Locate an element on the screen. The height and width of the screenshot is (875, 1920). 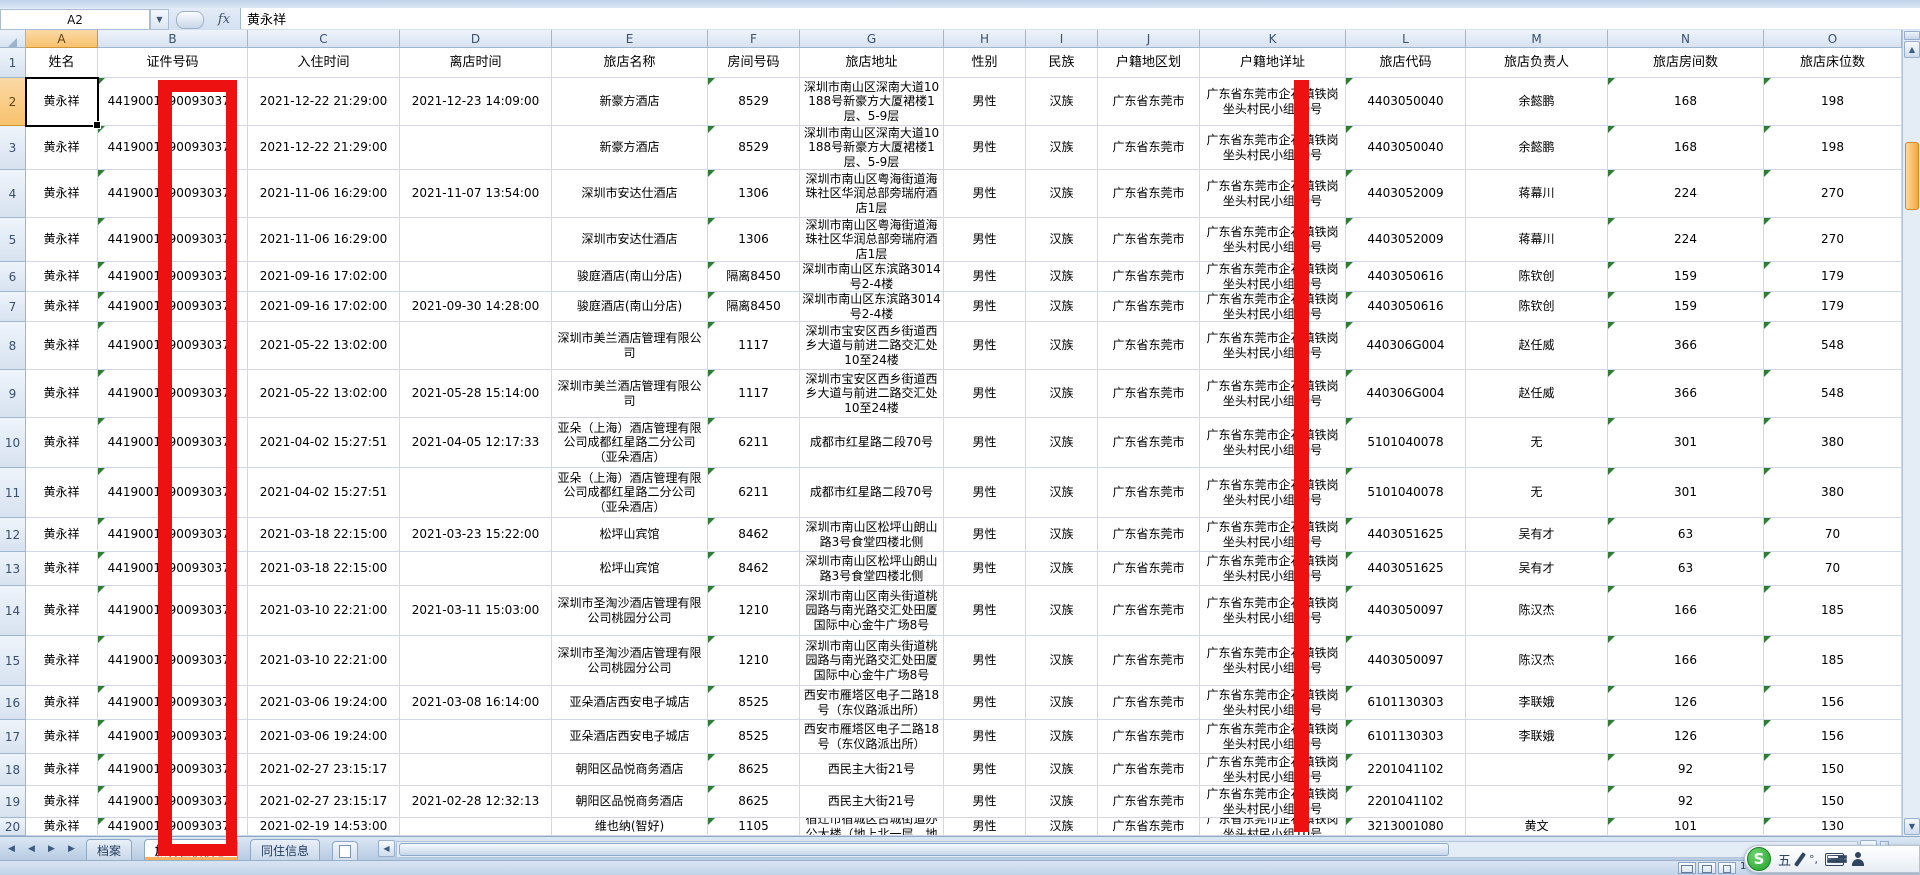
cell-C7: 2021-09-16 17:02:00 is located at coordinates (324, 307).